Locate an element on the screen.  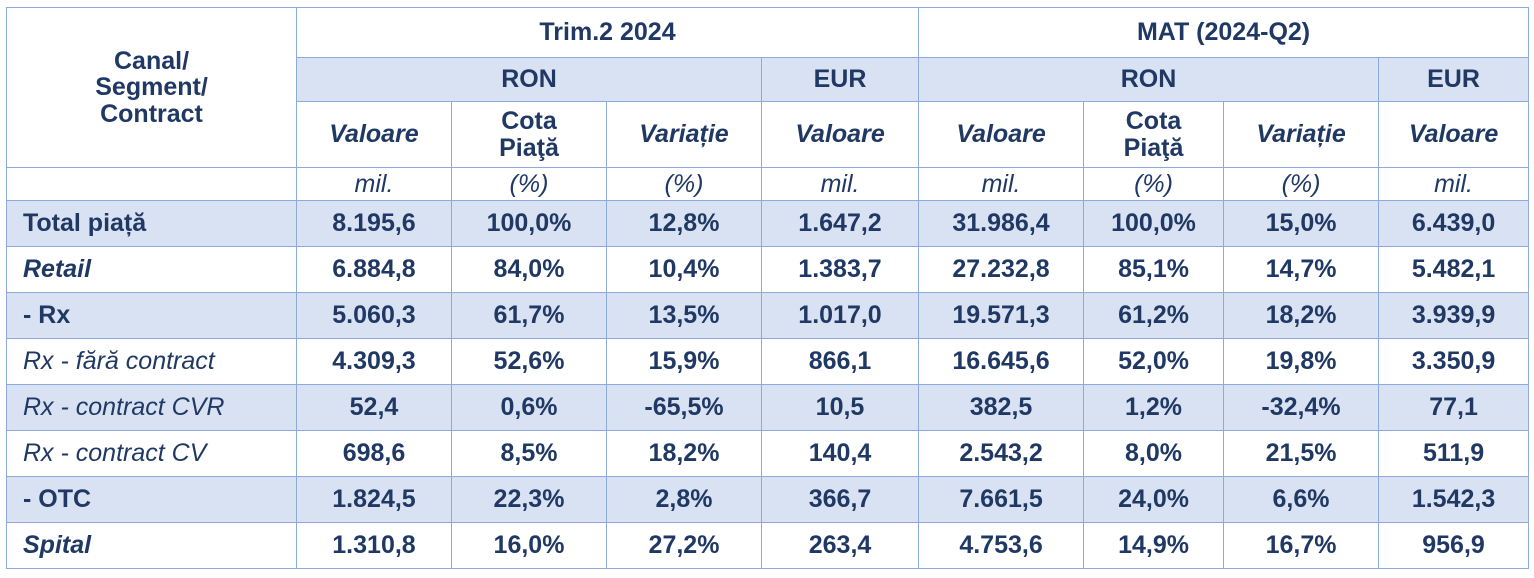
table-cell: 4.309,3 is located at coordinates (374, 361).